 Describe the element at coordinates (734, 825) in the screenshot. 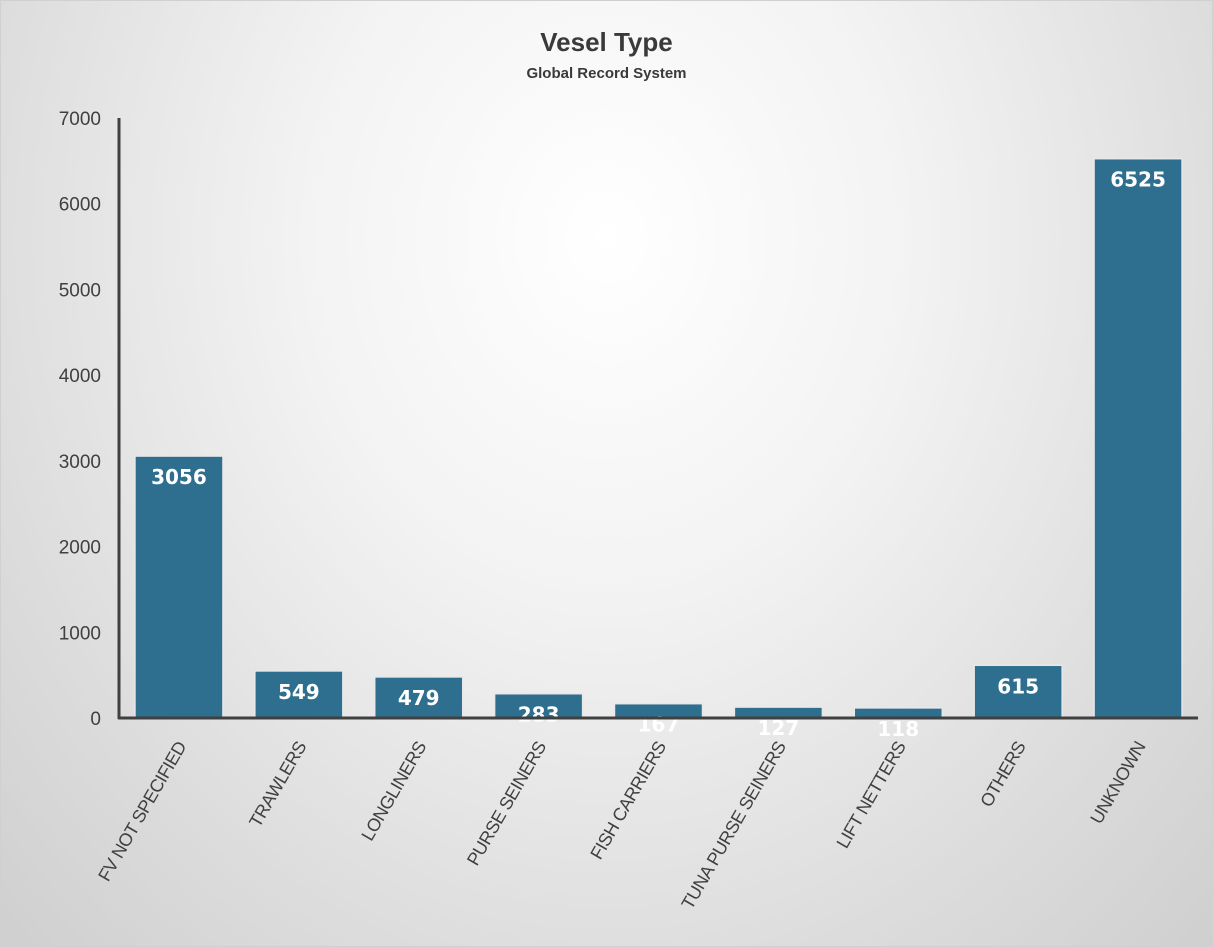

I see `x-tick-label: TUNA PURSE SEINERS` at that location.